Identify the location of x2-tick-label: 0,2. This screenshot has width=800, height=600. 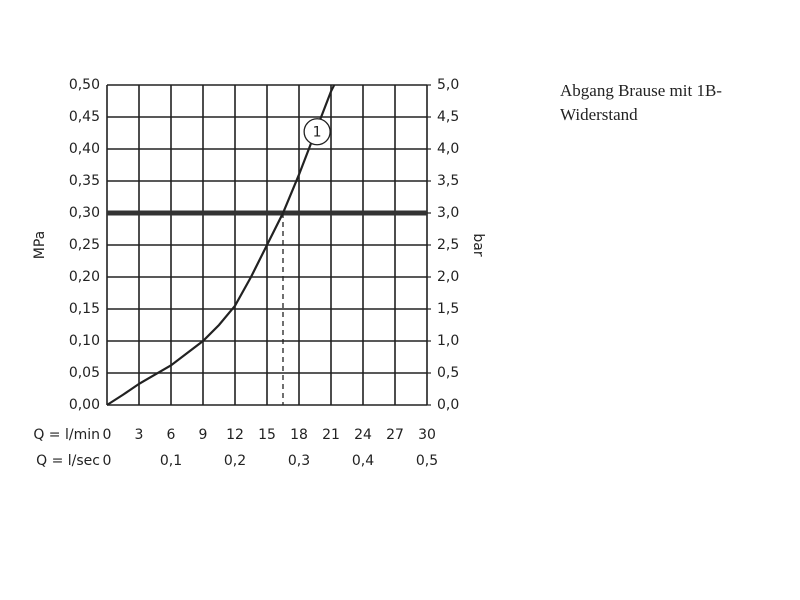
(235, 461).